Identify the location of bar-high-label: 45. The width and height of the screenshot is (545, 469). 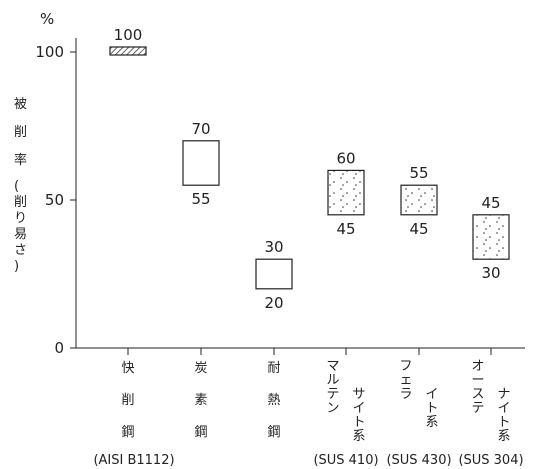
(490, 203).